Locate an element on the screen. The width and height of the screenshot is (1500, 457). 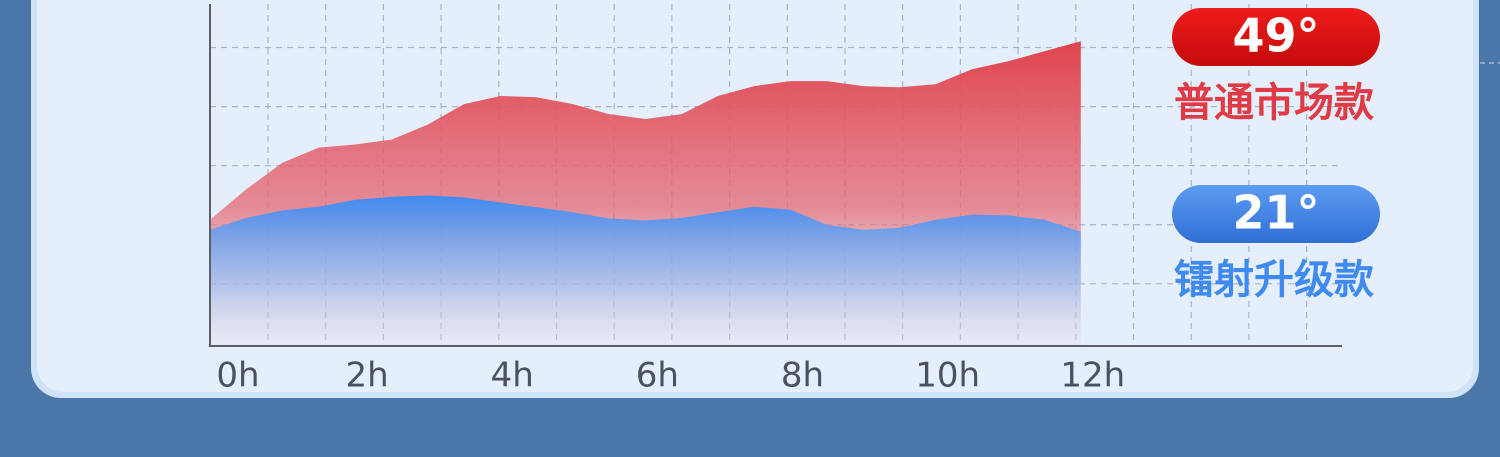
x-tick-label: 10h is located at coordinates (947, 376).